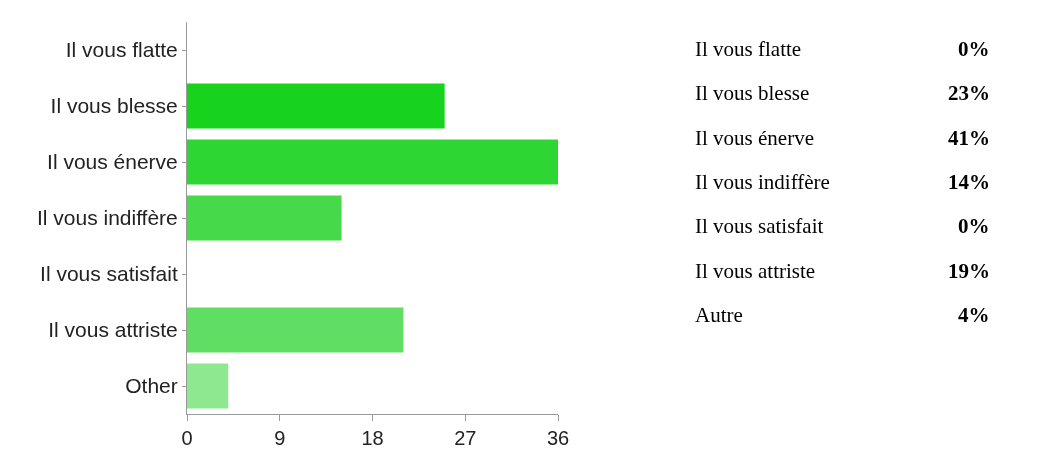  Describe the element at coordinates (112, 162) in the screenshot. I see `y-tick-label: Il vous énerve` at that location.